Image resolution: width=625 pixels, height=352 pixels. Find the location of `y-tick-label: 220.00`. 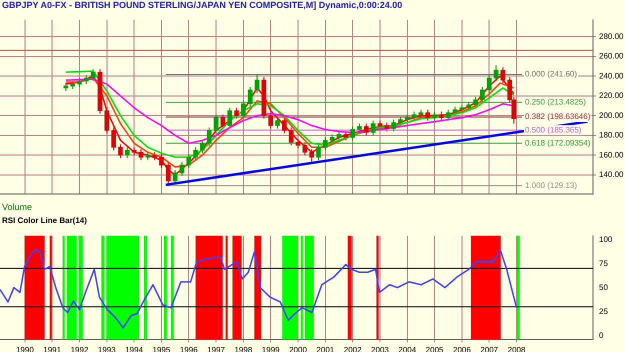

y-tick-label: 220.00 is located at coordinates (611, 95).